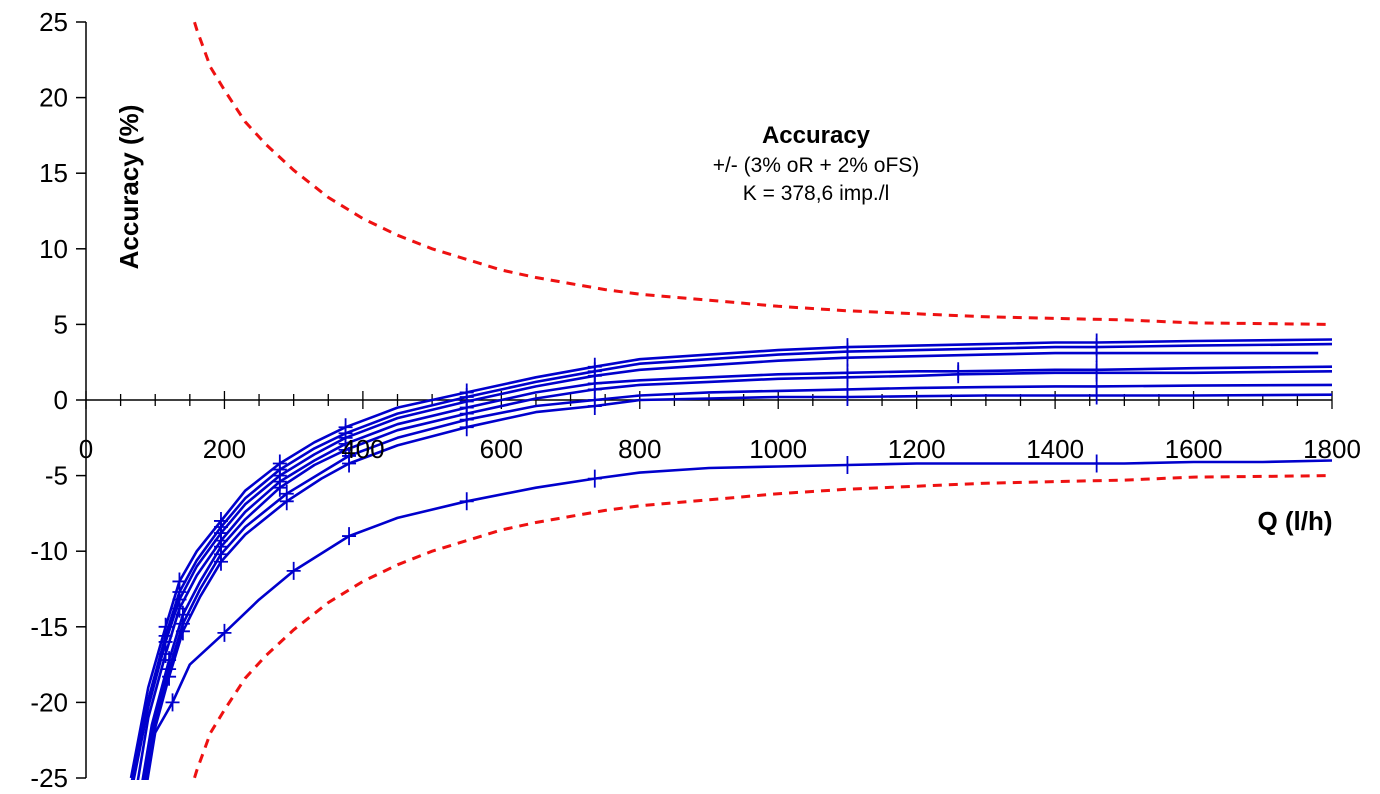 Image resolution: width=1380 pixels, height=794 pixels. I want to click on annotation-formula: +/- (3% oR + 2% oFS), so click(816, 165).